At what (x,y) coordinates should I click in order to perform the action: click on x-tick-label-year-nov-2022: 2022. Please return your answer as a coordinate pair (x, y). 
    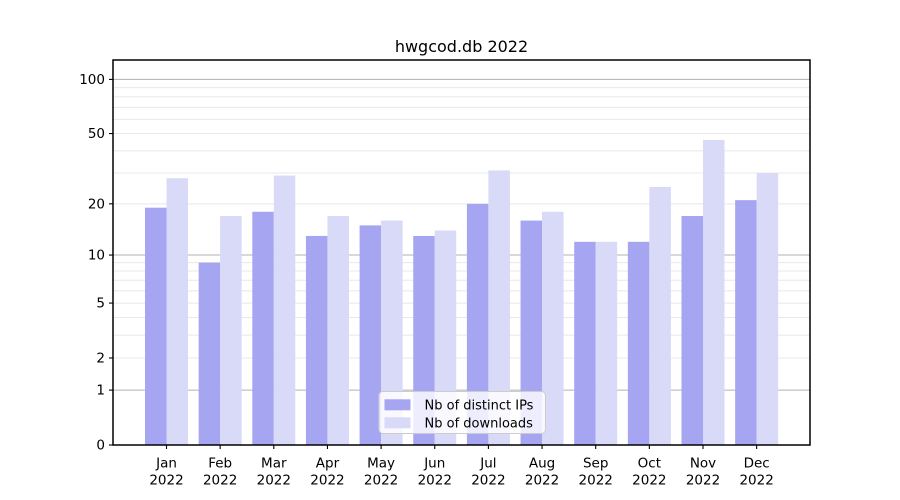
    Looking at the image, I should click on (703, 481).